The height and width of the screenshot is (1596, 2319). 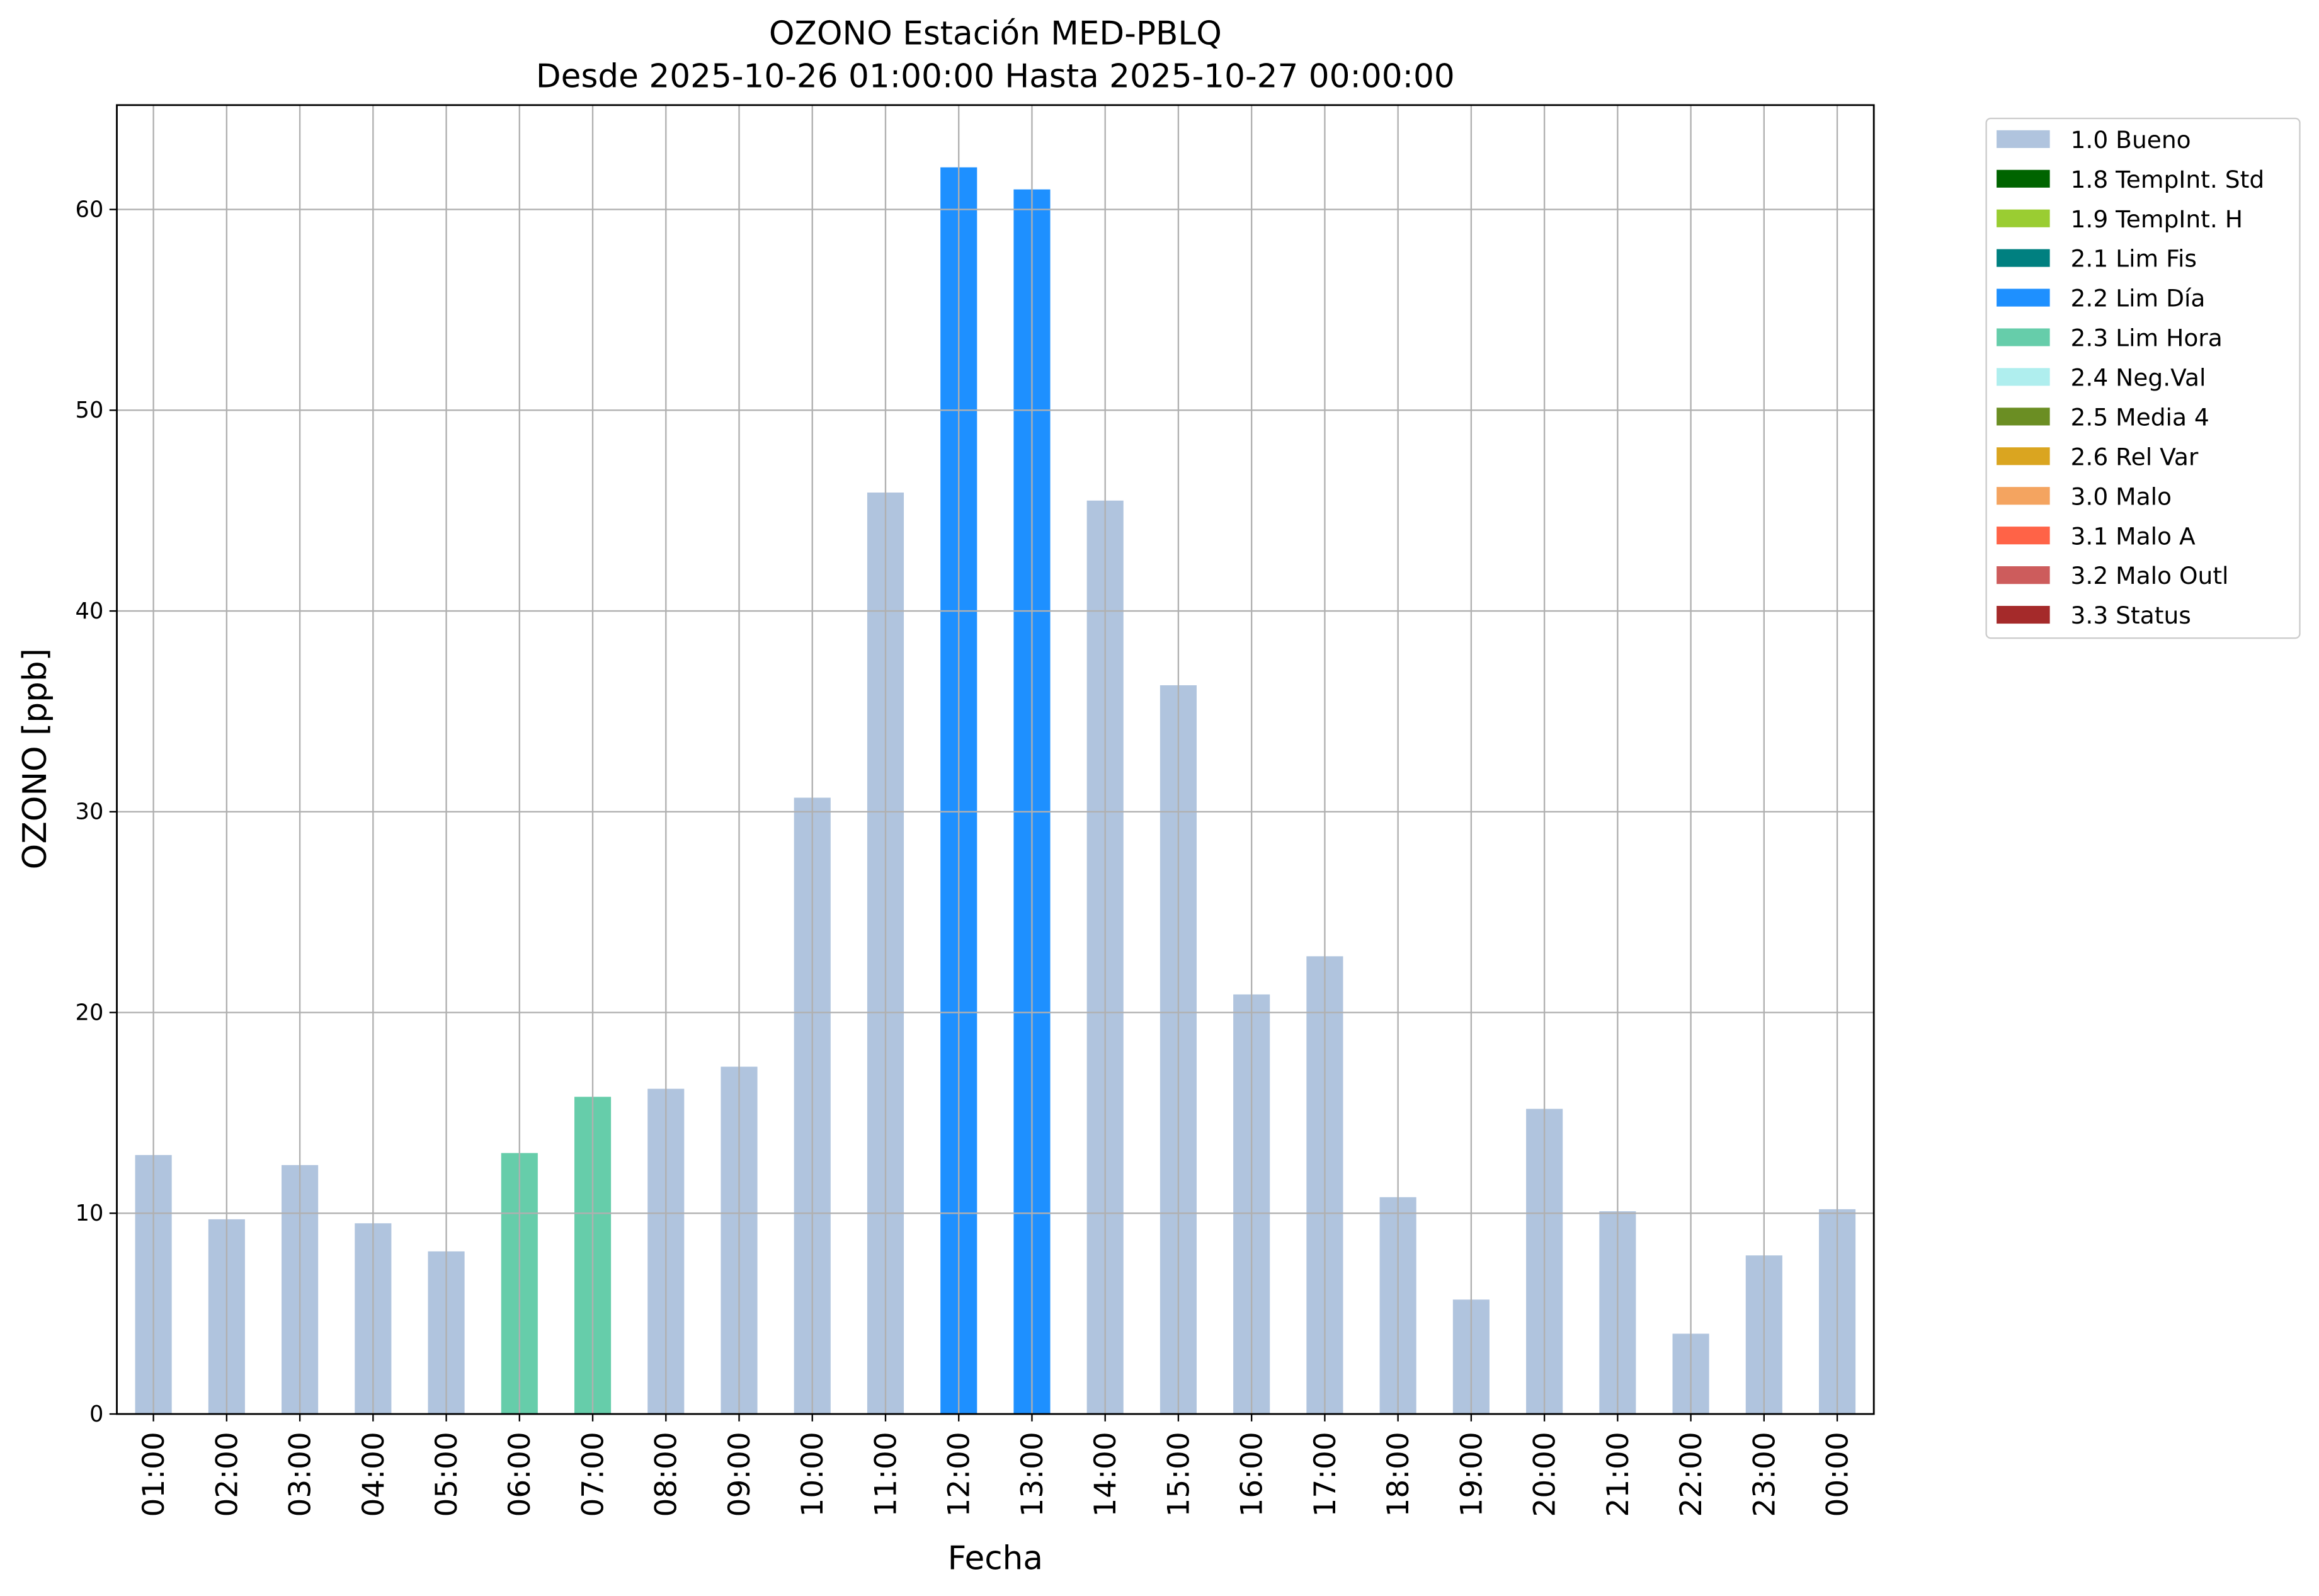 I want to click on y-tick-label: 60, so click(x=90, y=209).